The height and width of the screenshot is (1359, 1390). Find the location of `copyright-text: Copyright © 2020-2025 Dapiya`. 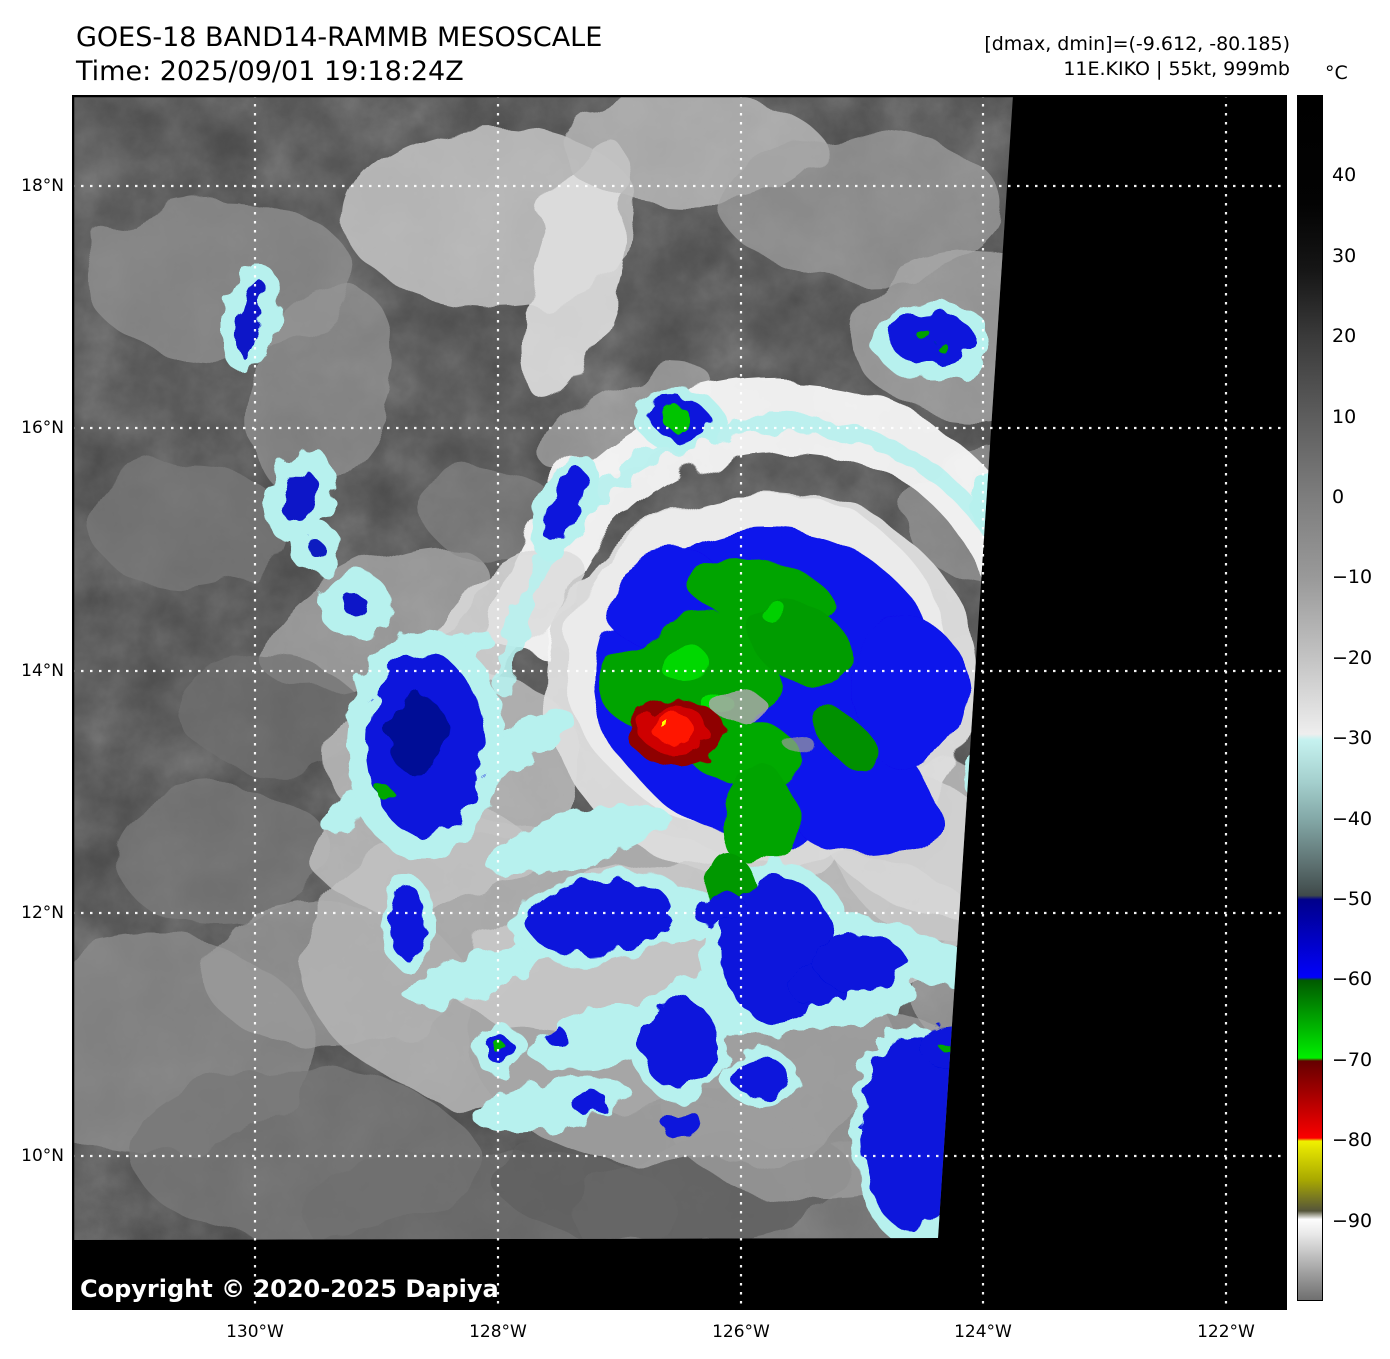

copyright-text: Copyright © 2020-2025 Dapiya is located at coordinates (289, 1289).